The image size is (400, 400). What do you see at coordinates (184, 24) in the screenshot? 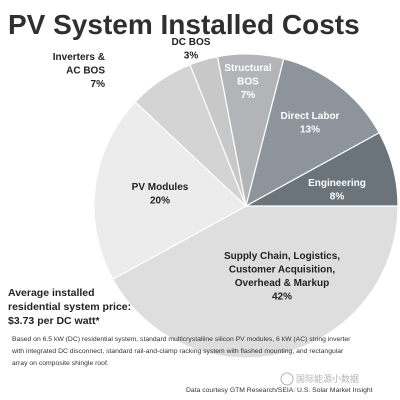
I see `chart-title: PV System Installed Costs` at bounding box center [184, 24].